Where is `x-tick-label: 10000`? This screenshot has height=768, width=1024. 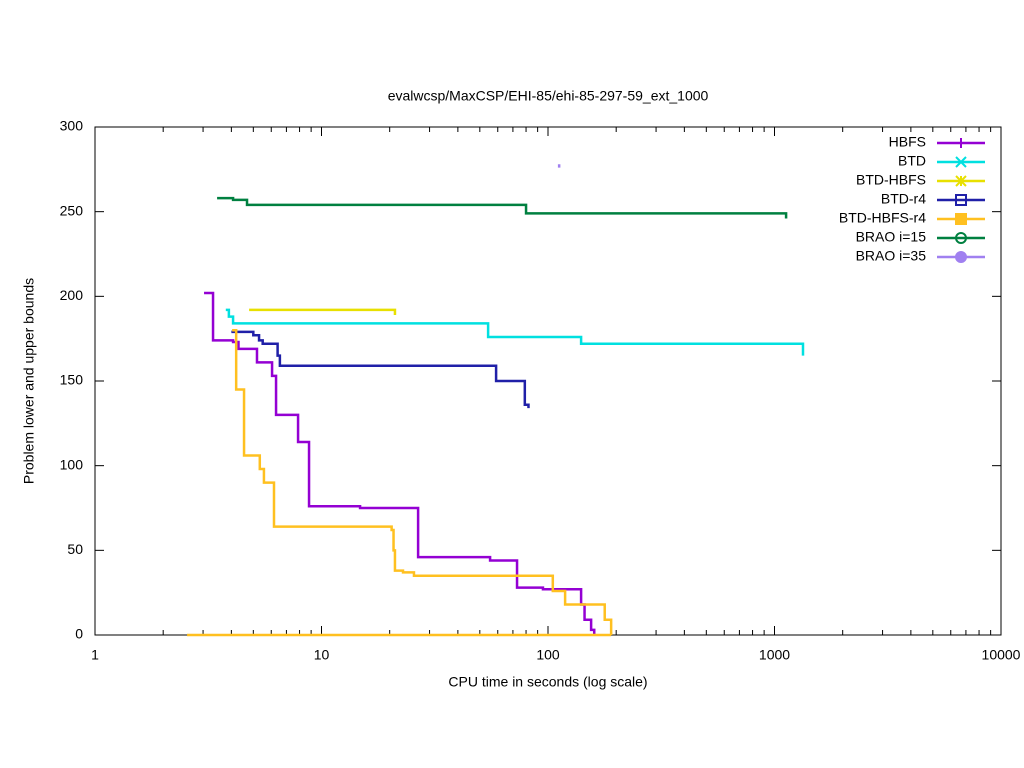
x-tick-label: 10000 is located at coordinates (1001, 655).